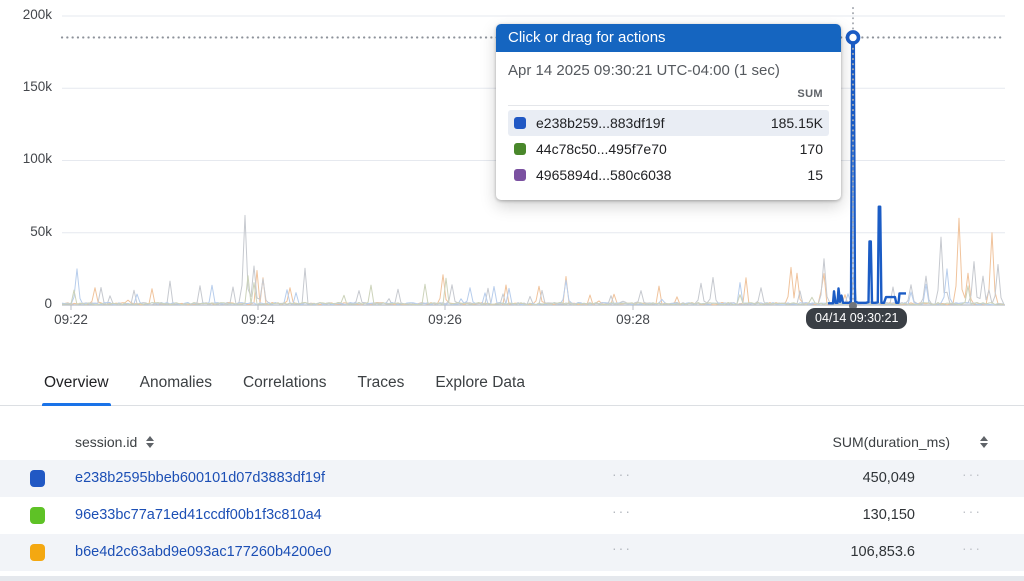  Describe the element at coordinates (888, 515) in the screenshot. I see `sum-duration-value: 130,150` at that location.